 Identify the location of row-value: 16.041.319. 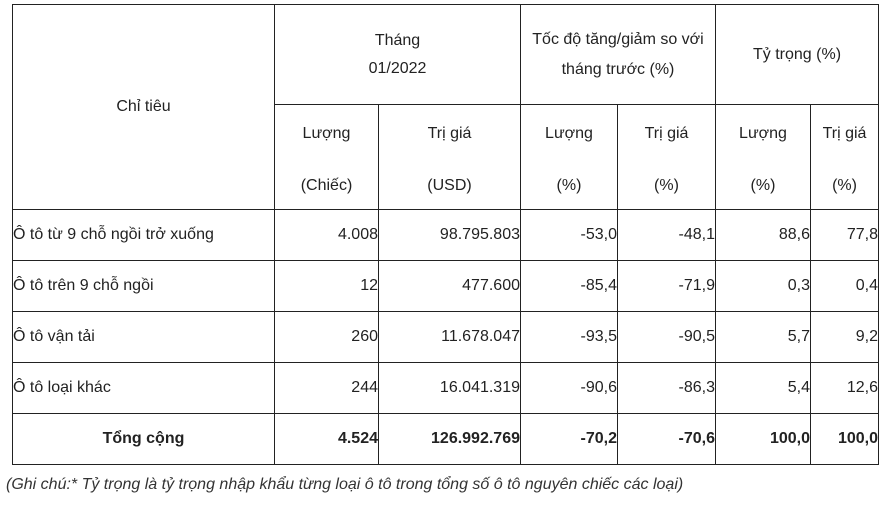
(449, 388).